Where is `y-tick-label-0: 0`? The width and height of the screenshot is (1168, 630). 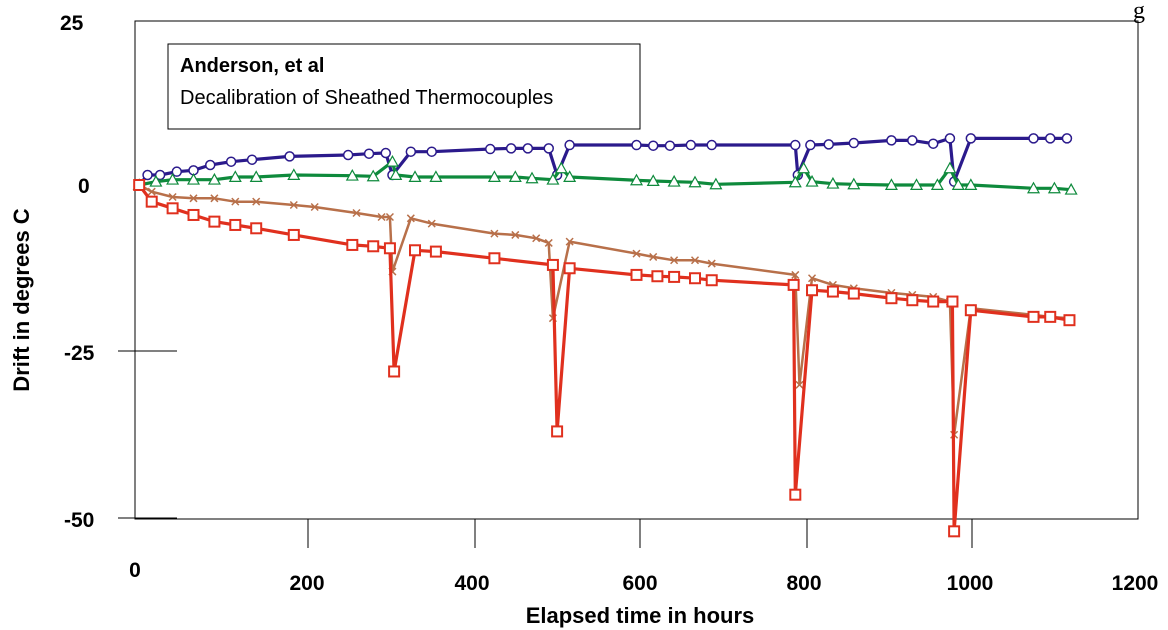
y-tick-label-0: 0 is located at coordinates (84, 186).